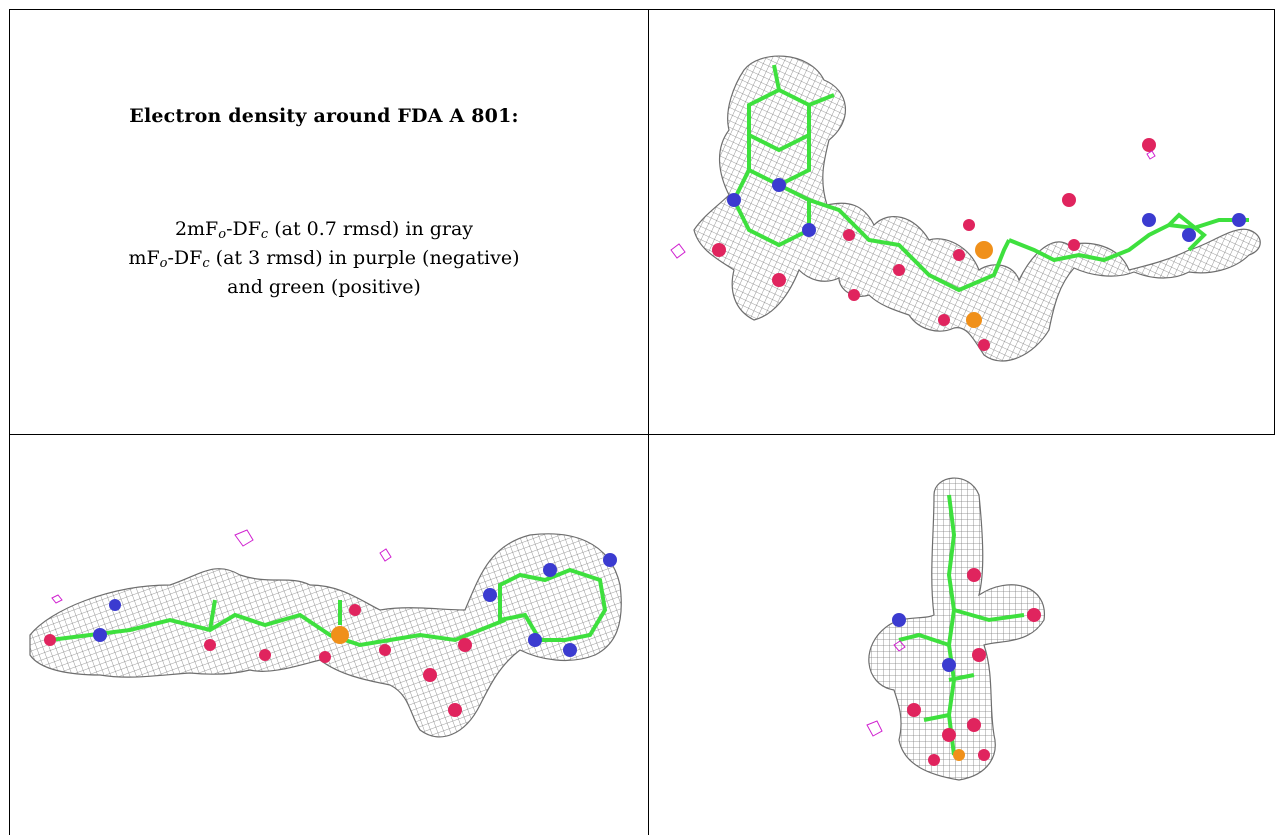  Describe the element at coordinates (324, 287) in the screenshot. I see `legend-line-3: and green (positive)` at that location.